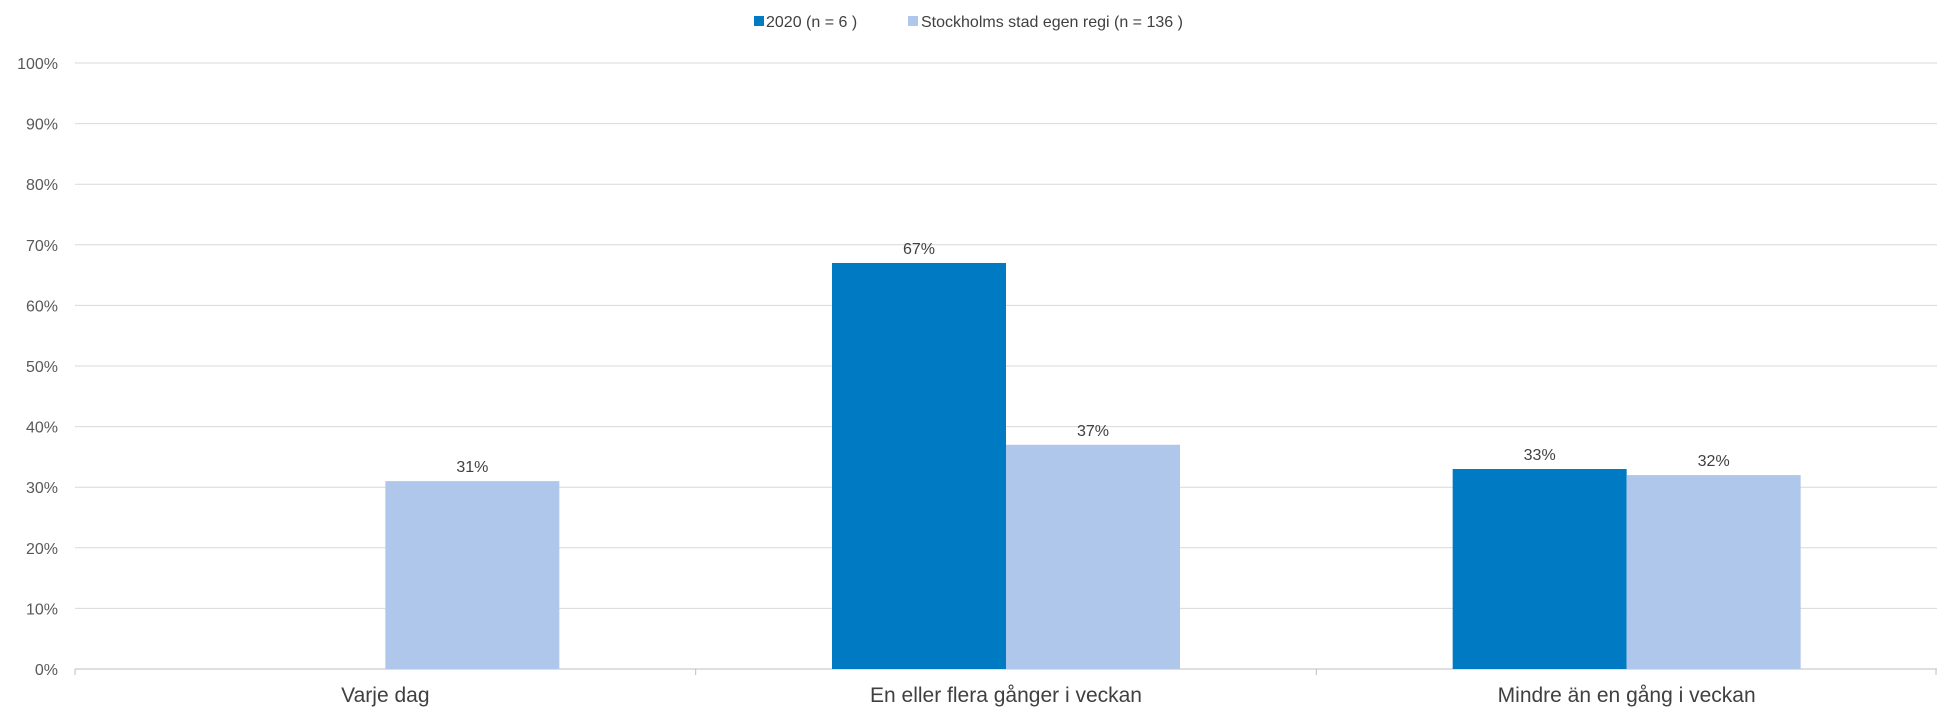 Image resolution: width=1937 pixels, height=707 pixels. I want to click on y-tick-label: 40%, so click(42, 428).